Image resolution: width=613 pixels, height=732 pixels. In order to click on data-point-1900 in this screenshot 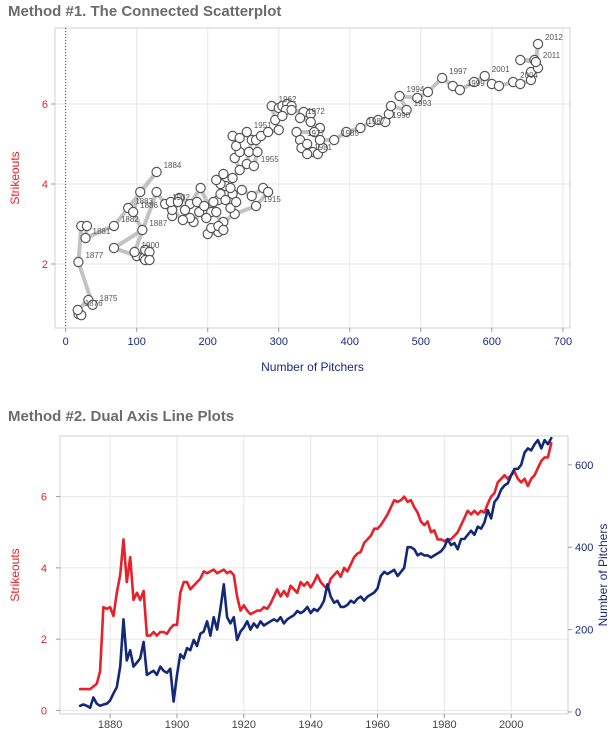, I will do `click(134, 252)`.